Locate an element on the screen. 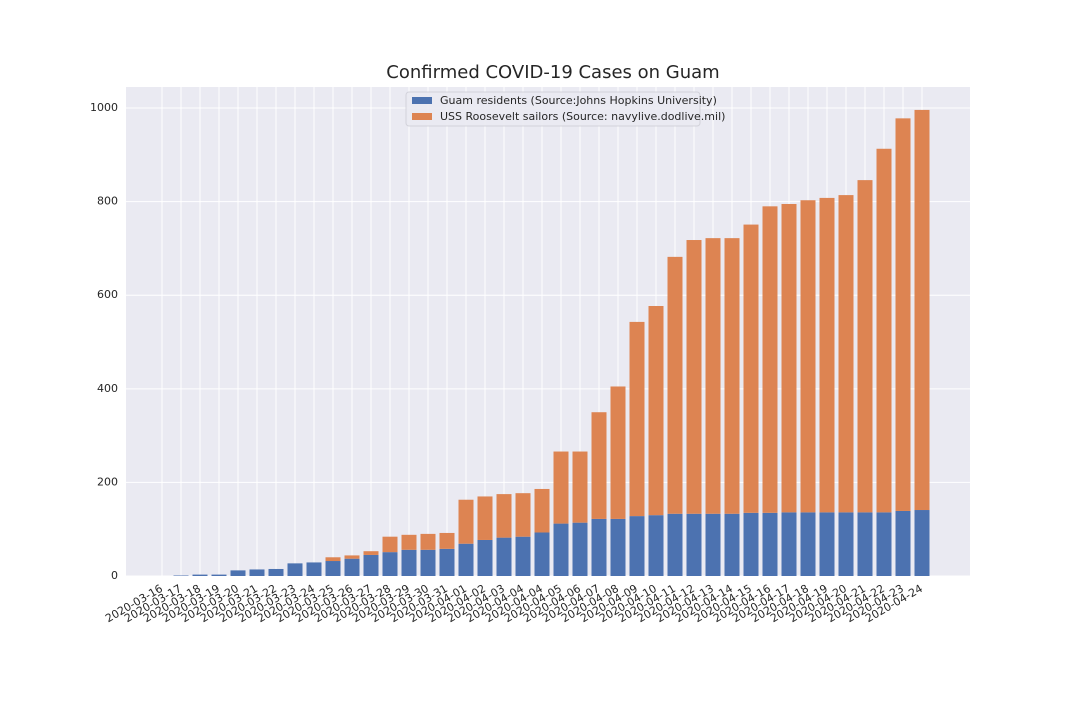  y-tick-label: 600 is located at coordinates (107, 294).